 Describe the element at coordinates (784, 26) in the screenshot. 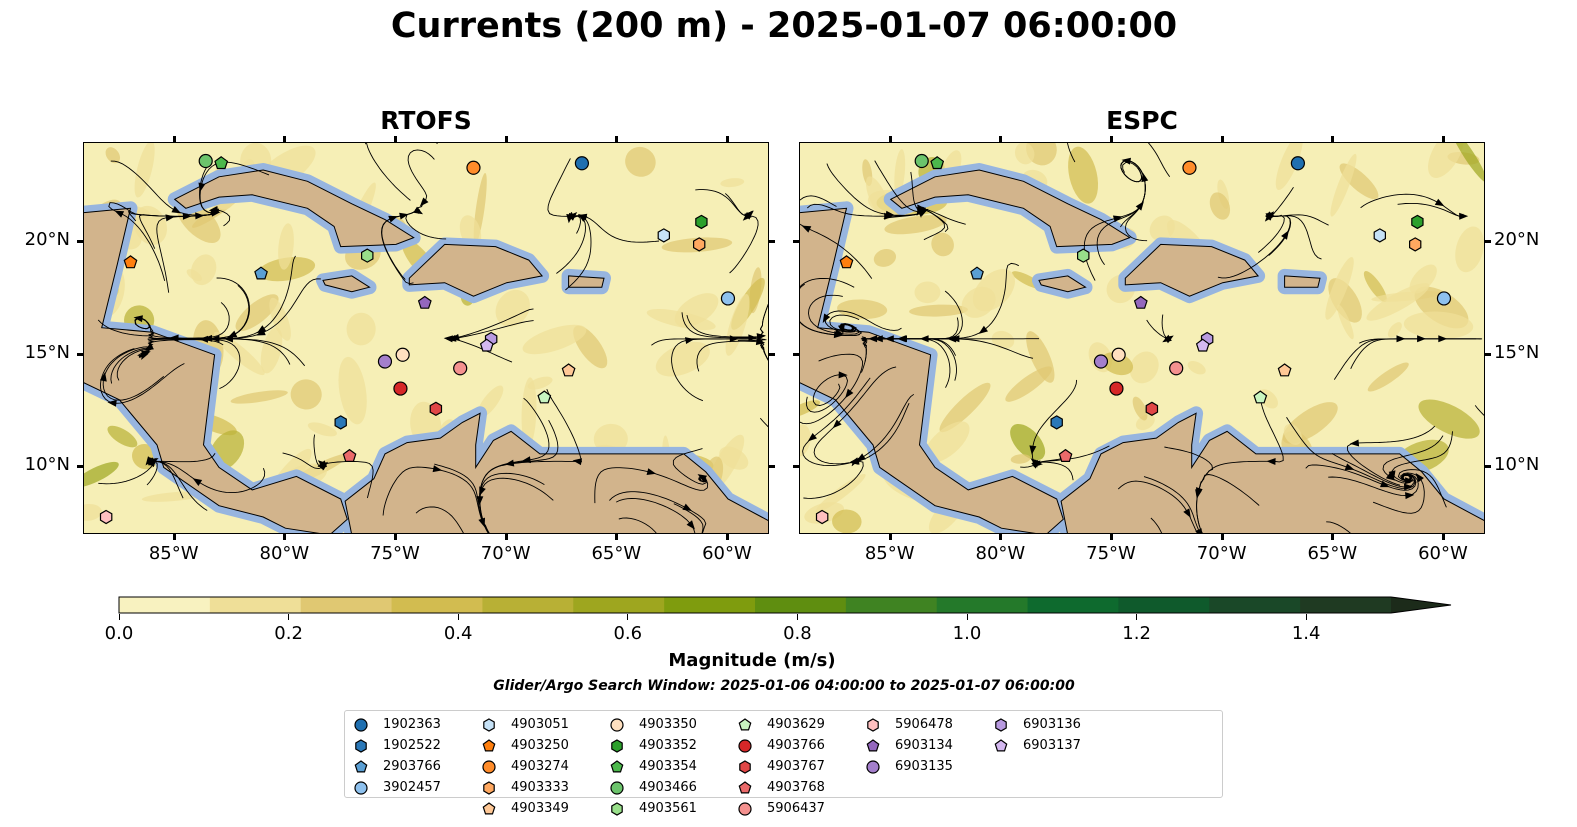

I see `figure-title: Currents (200 m) - 2025-01-07 06:00:00` at that location.